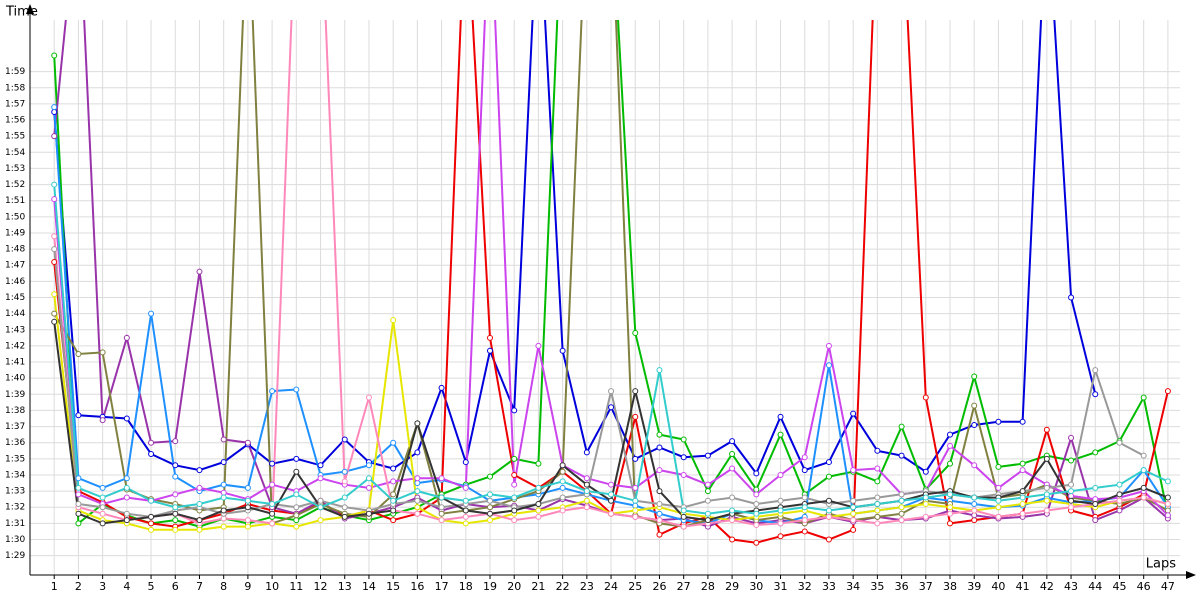  Describe the element at coordinates (15, 330) in the screenshot. I see `y-tick-label: 1:43` at that location.